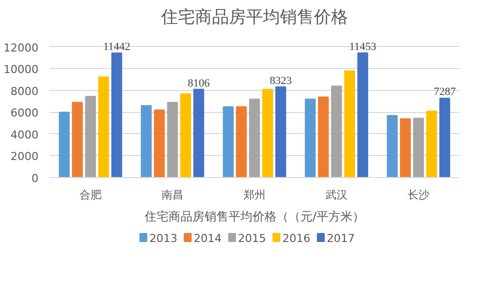 Image resolution: width=481 pixels, height=289 pixels. I want to click on x-tick-label: 郑州, so click(255, 195).